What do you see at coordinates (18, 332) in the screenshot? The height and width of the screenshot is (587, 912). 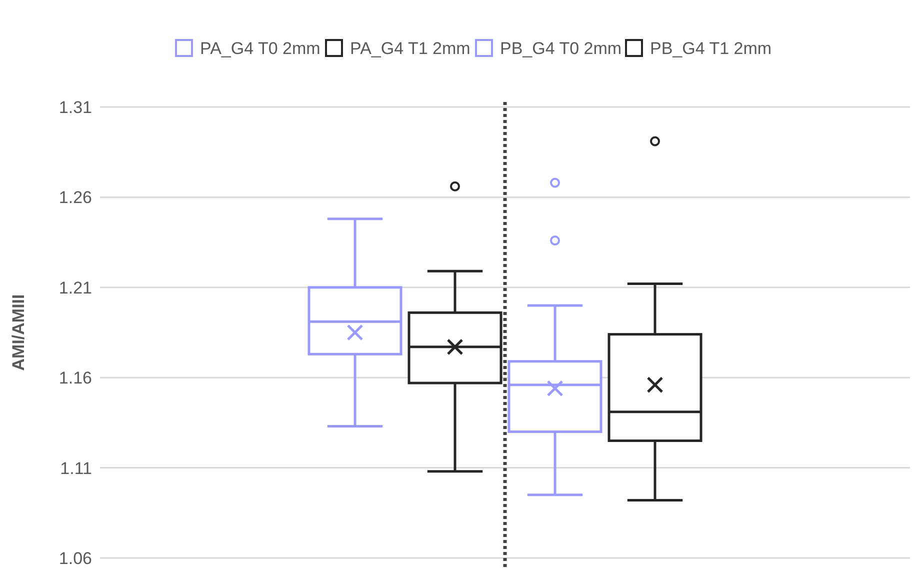 I see `y-axis-title: AMI/AMIII` at bounding box center [18, 332].